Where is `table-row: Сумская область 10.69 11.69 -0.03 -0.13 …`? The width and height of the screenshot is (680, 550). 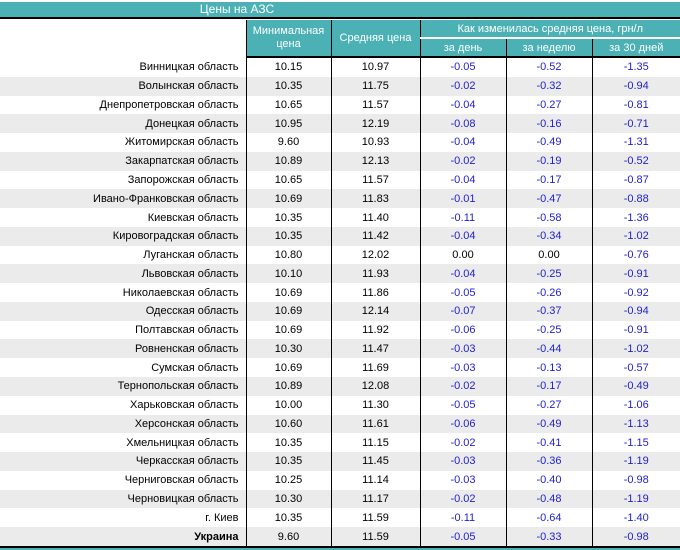 table-row: Сумская область 10.69 11.69 -0.03 -0.13 … is located at coordinates (340, 368).